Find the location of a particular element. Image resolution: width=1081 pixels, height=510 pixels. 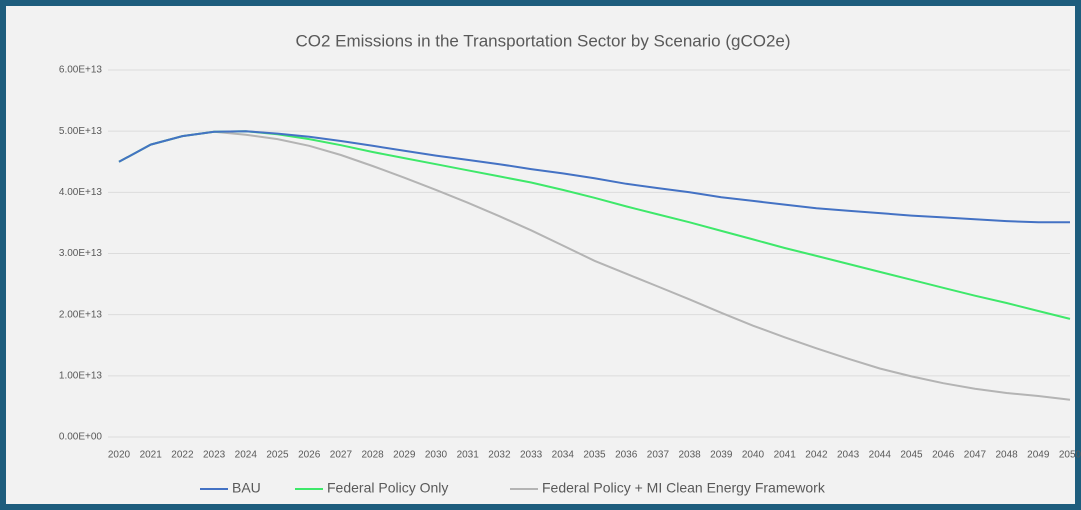

x-tick-label: 2021 is located at coordinates (151, 455).